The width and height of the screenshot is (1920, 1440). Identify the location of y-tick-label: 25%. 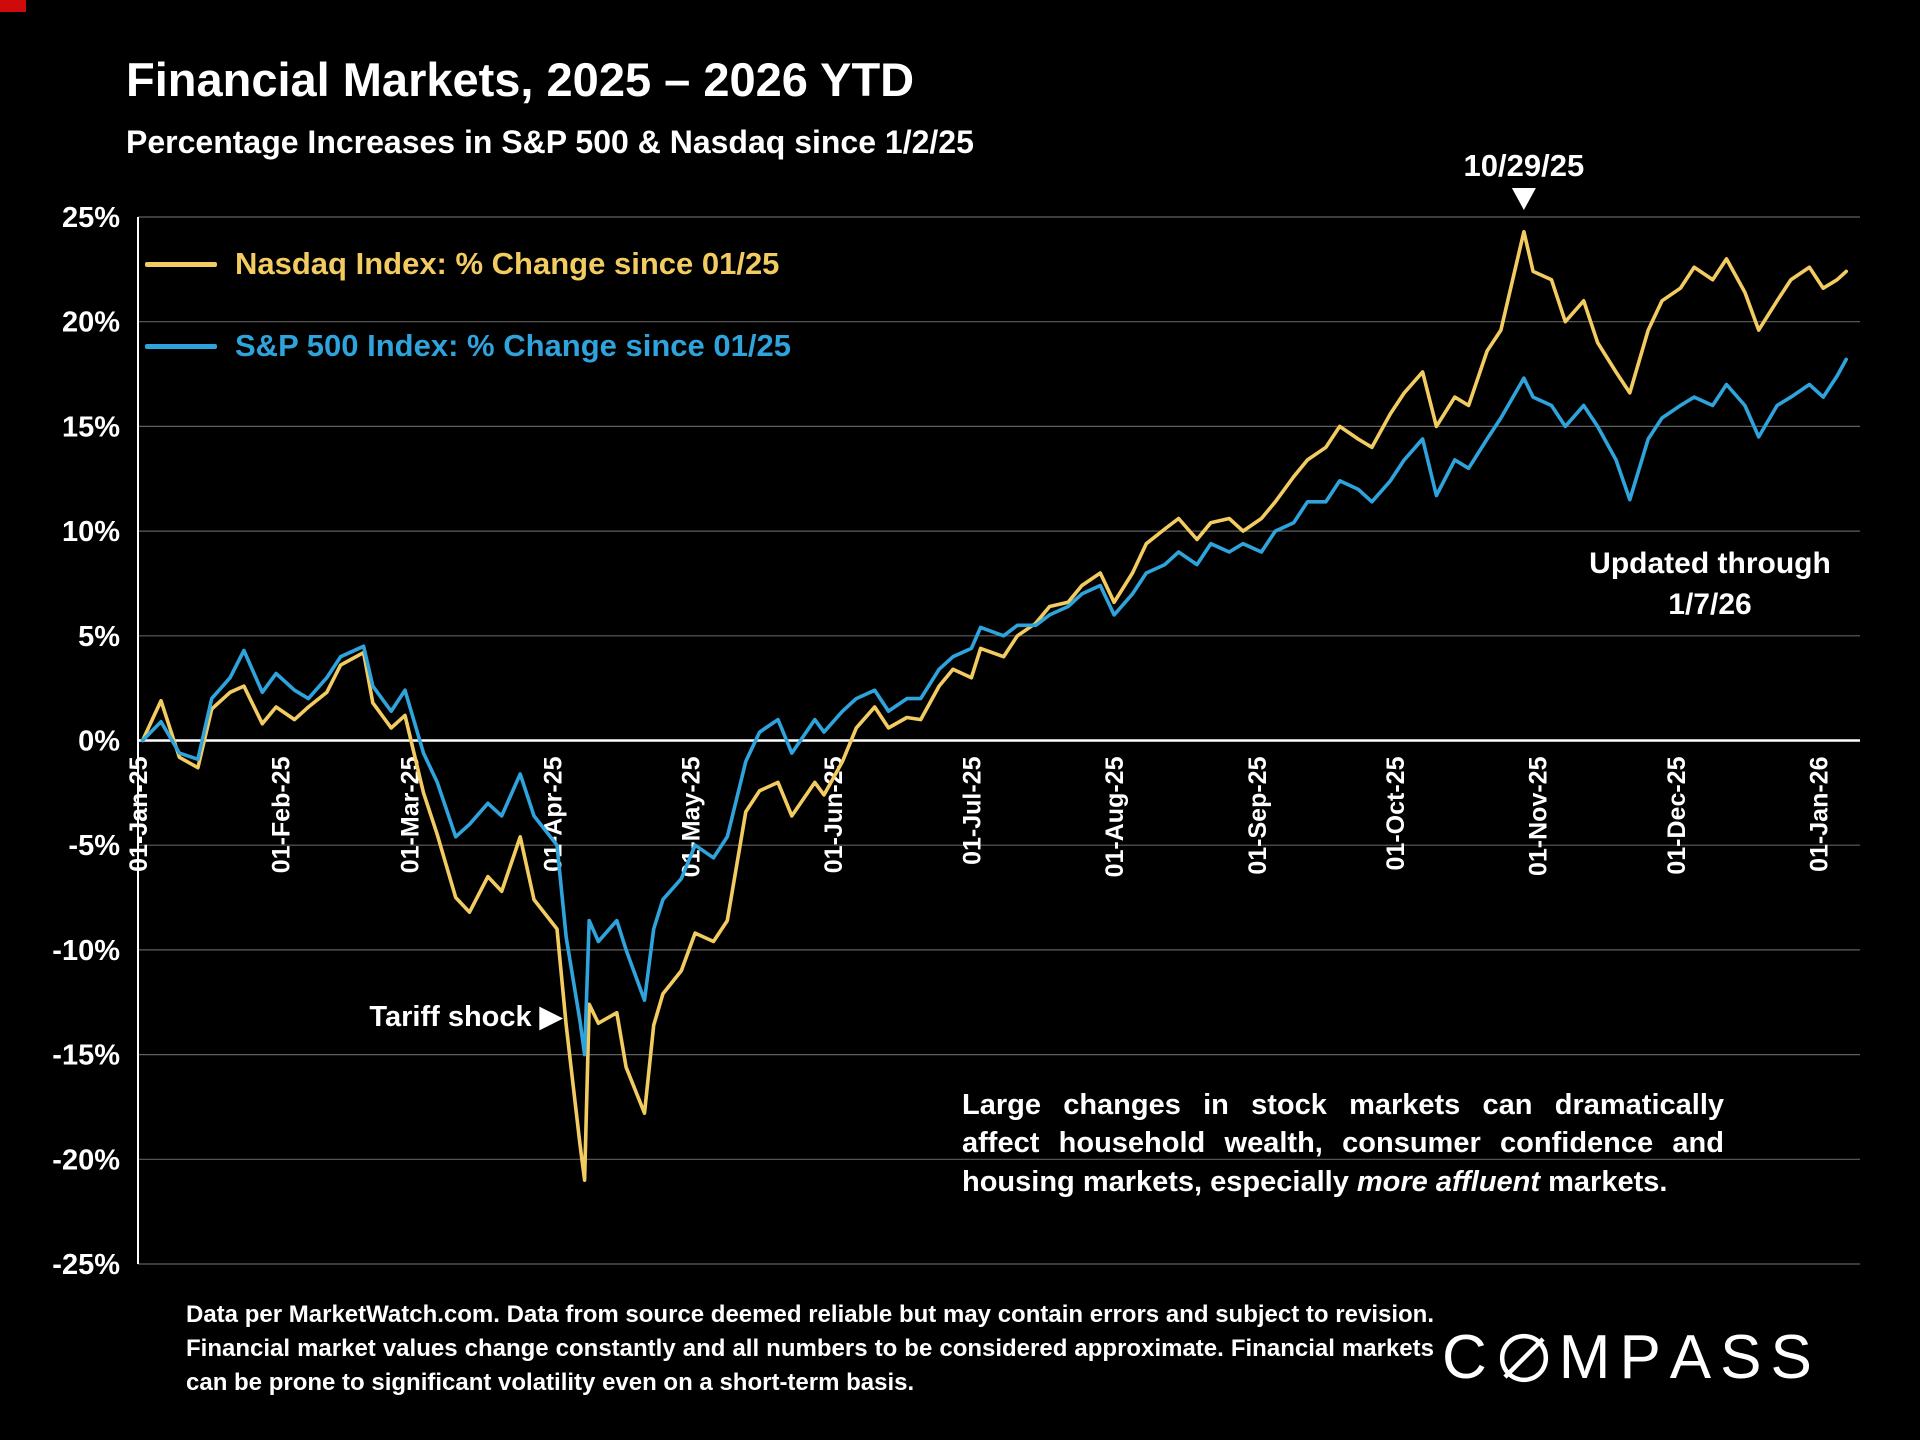
(91, 218).